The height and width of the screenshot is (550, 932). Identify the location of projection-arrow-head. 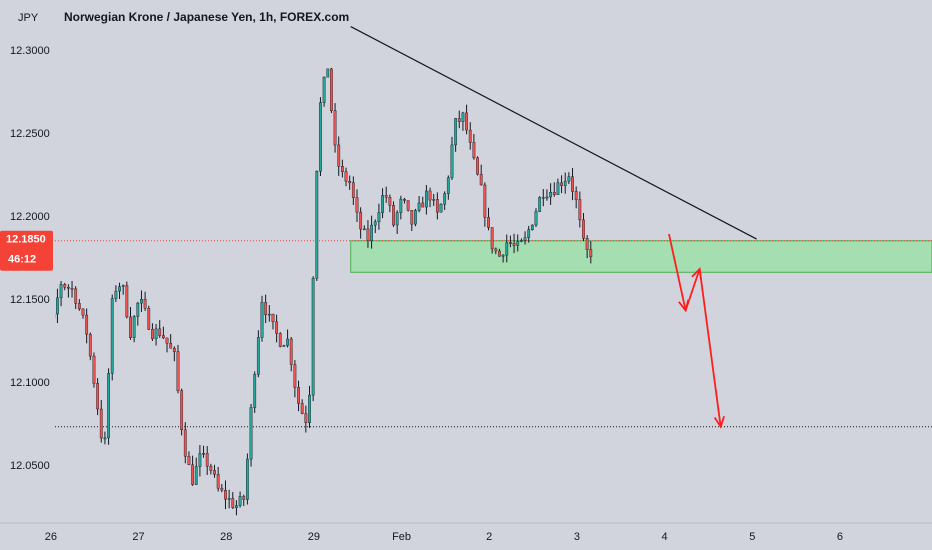
(719, 422).